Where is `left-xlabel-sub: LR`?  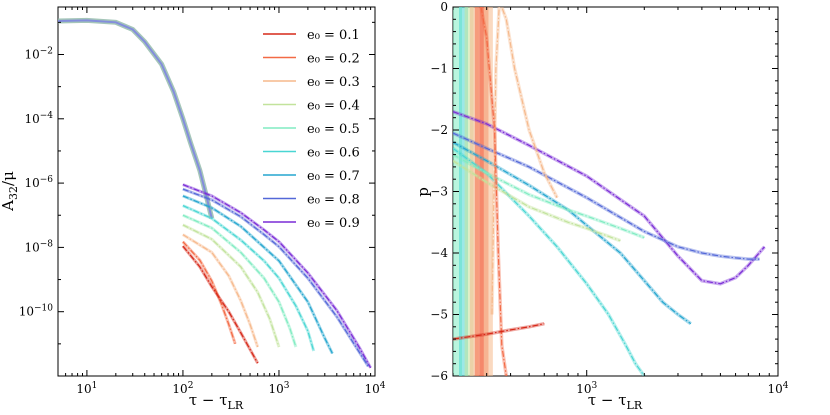 left-xlabel-sub: LR is located at coordinates (236, 405).